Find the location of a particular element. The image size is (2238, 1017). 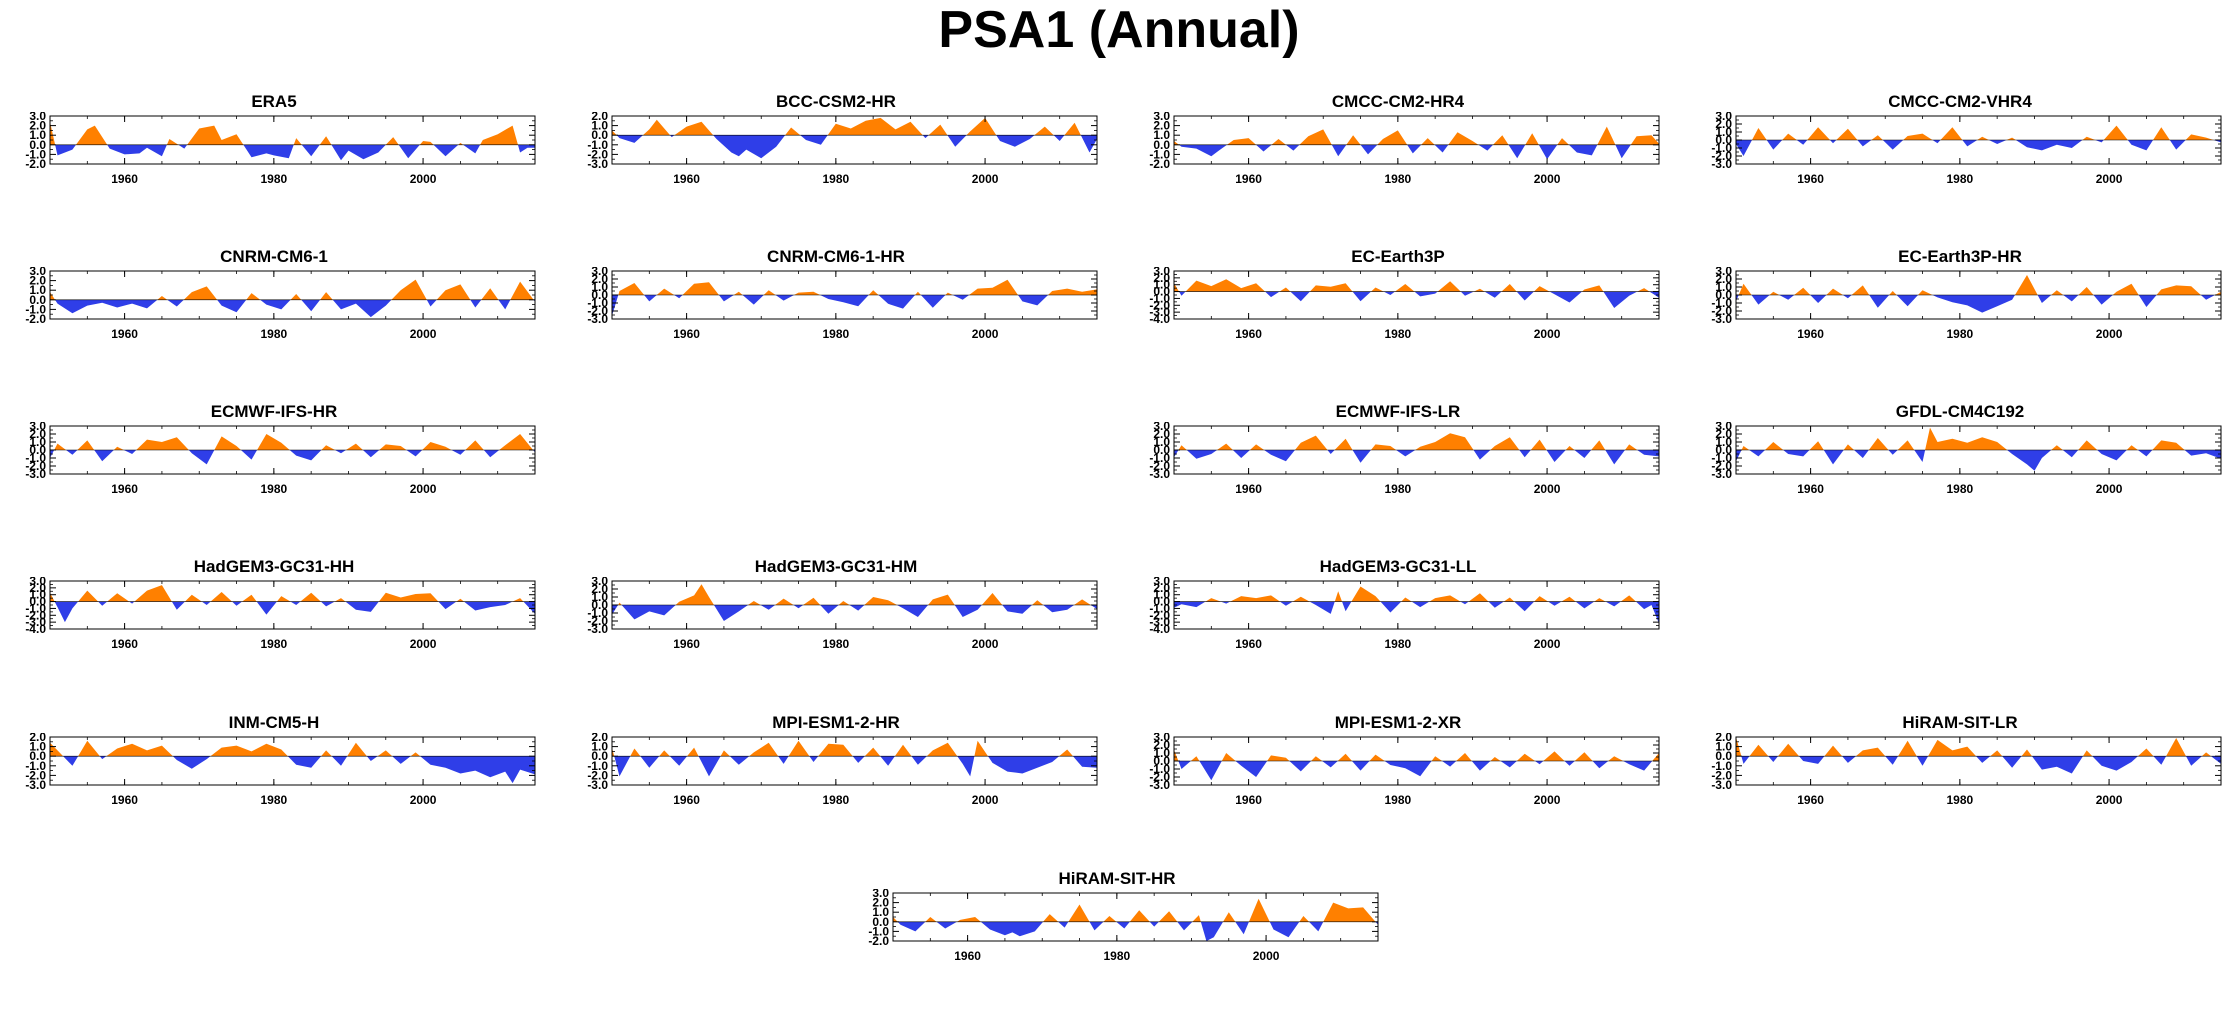

panel-title: ECMWF-IFS-HR is located at coordinates (274, 411).